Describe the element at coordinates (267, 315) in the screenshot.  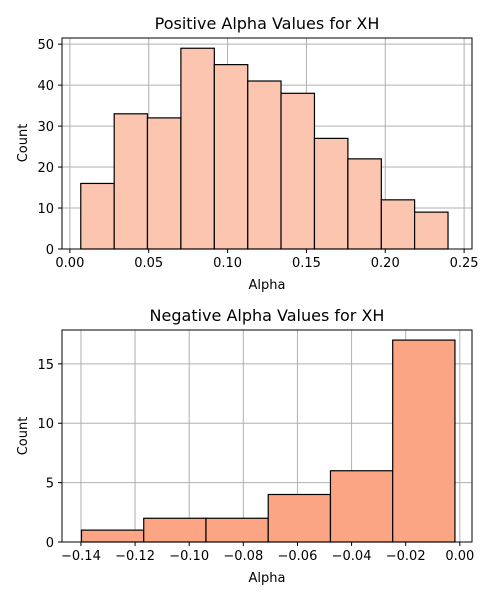
I see `chart-title: Negative Alpha Values for XH` at that location.